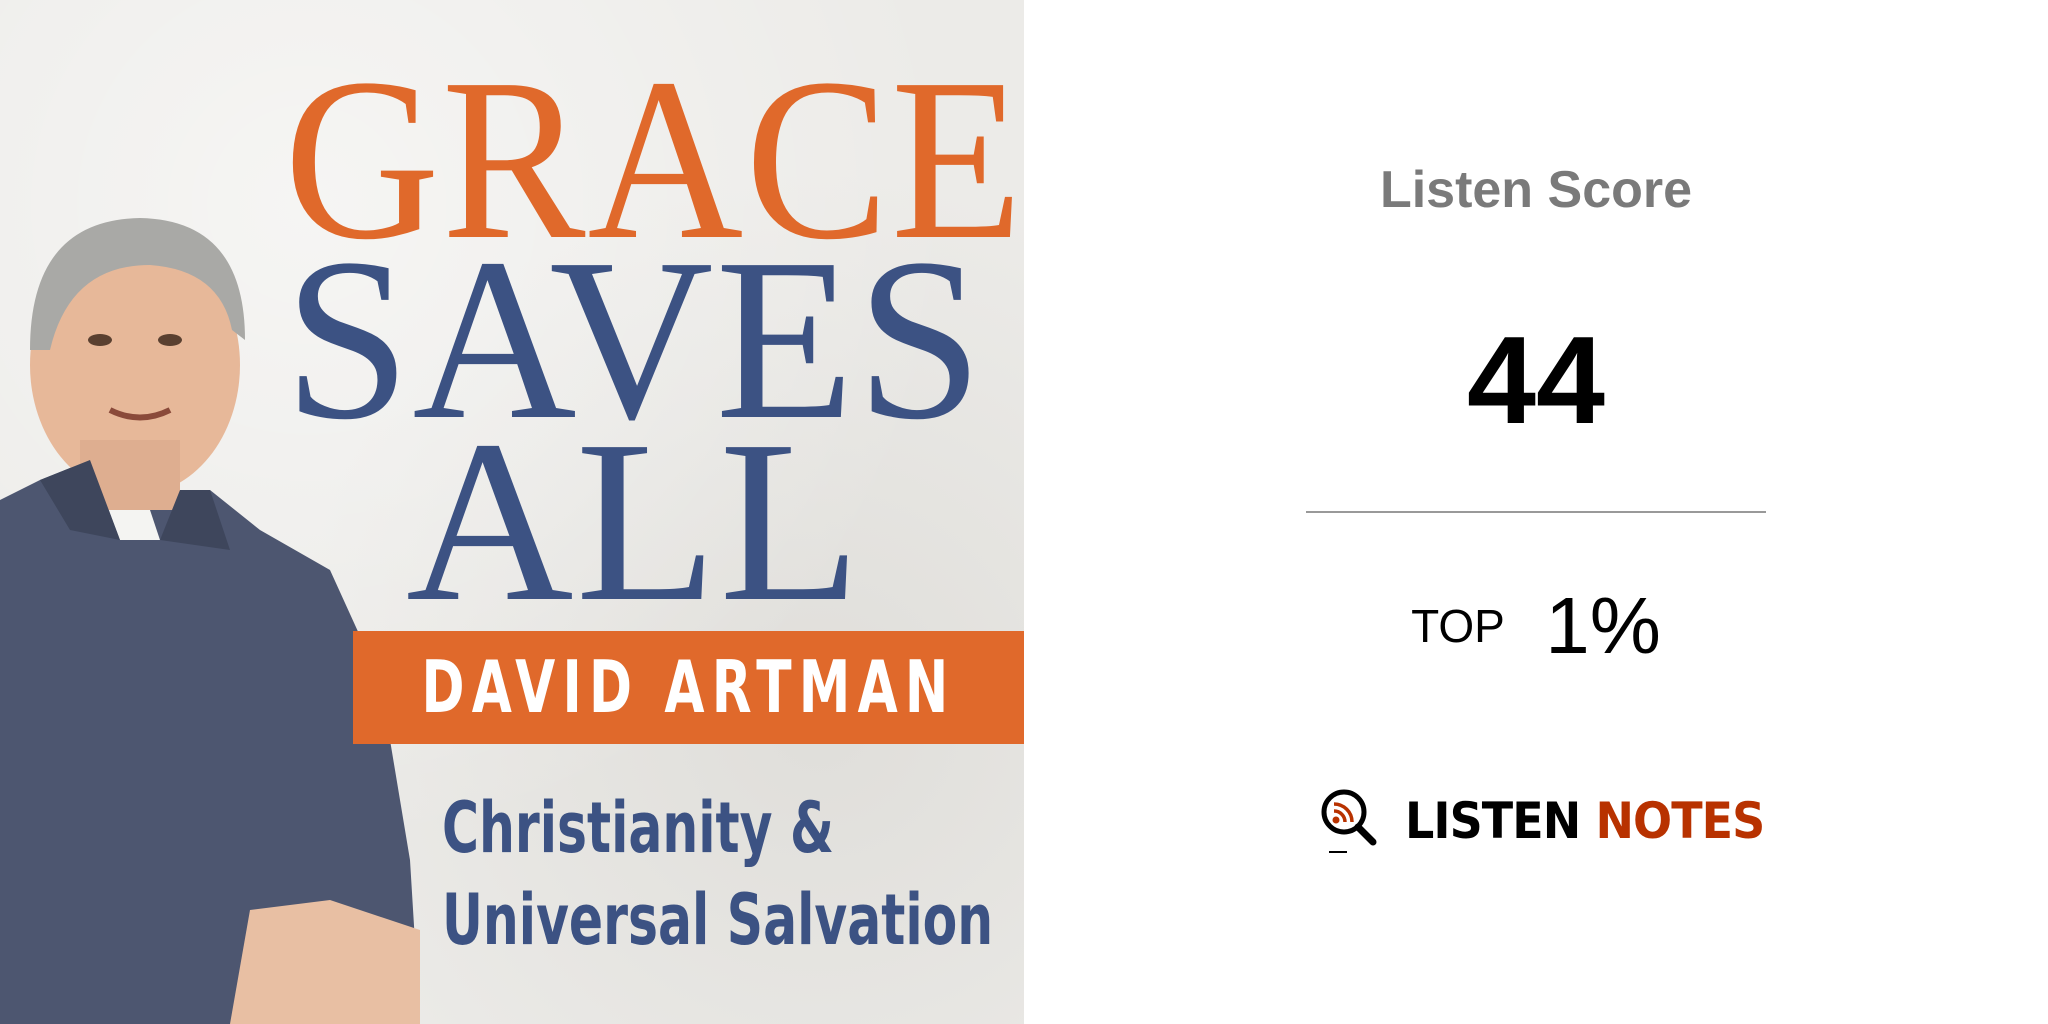 The width and height of the screenshot is (2048, 1024). Describe the element at coordinates (634, 521) in the screenshot. I see `cover-title-all: ALL` at that location.